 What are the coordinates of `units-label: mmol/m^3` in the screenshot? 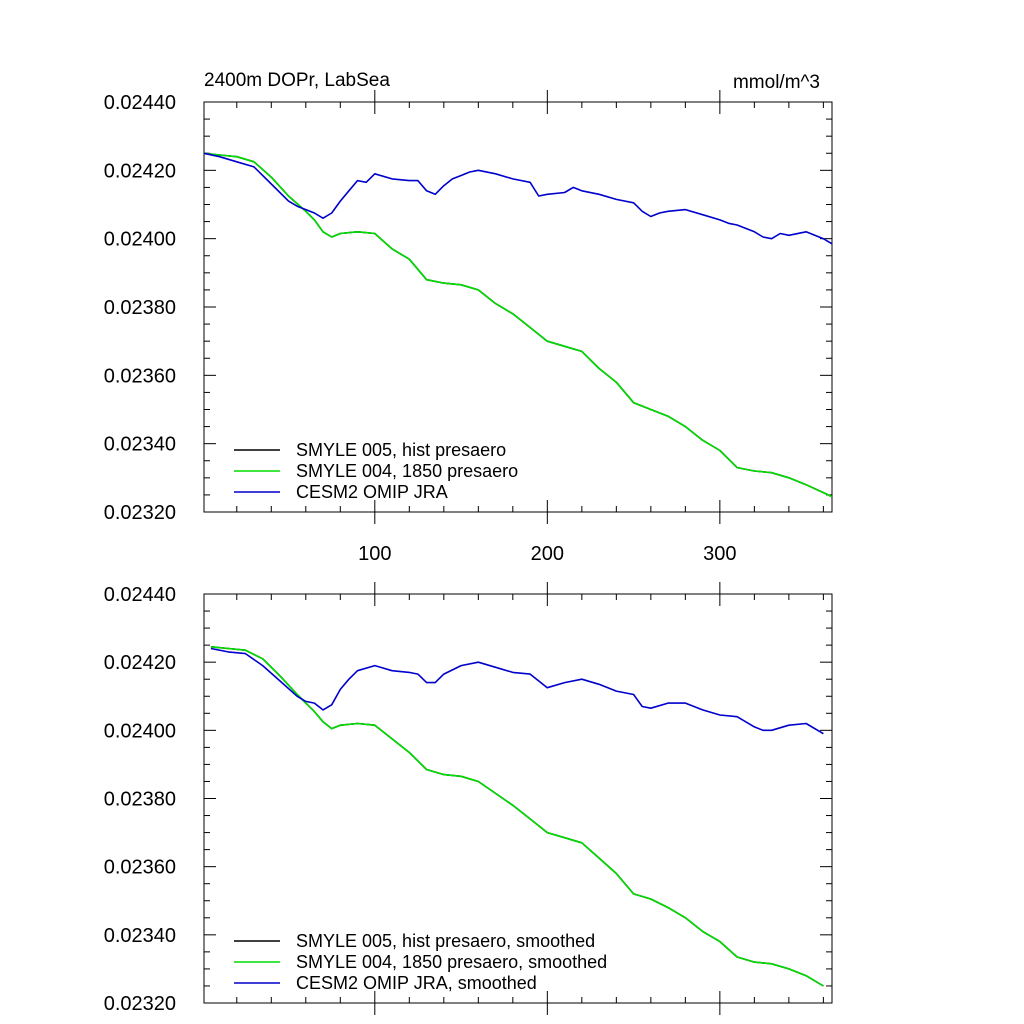 It's located at (776, 82).